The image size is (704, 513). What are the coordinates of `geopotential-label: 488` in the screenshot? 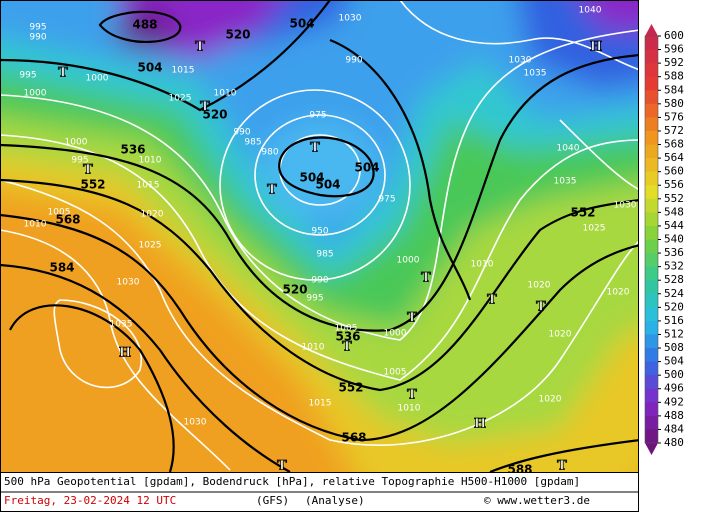 It's located at (144, 25).